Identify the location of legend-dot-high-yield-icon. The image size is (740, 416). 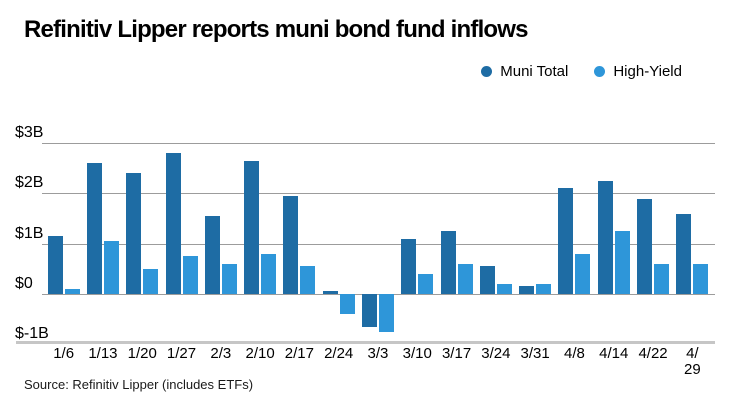
(600, 71).